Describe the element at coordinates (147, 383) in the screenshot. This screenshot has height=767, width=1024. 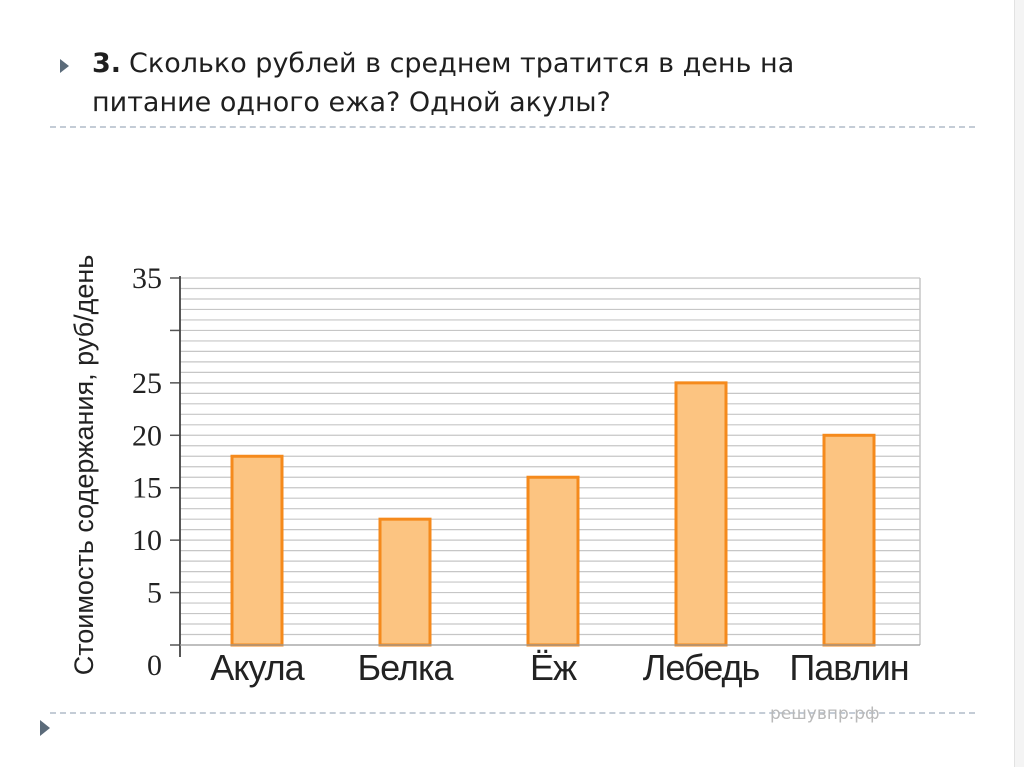
I see `y-tick-label: 25` at that location.